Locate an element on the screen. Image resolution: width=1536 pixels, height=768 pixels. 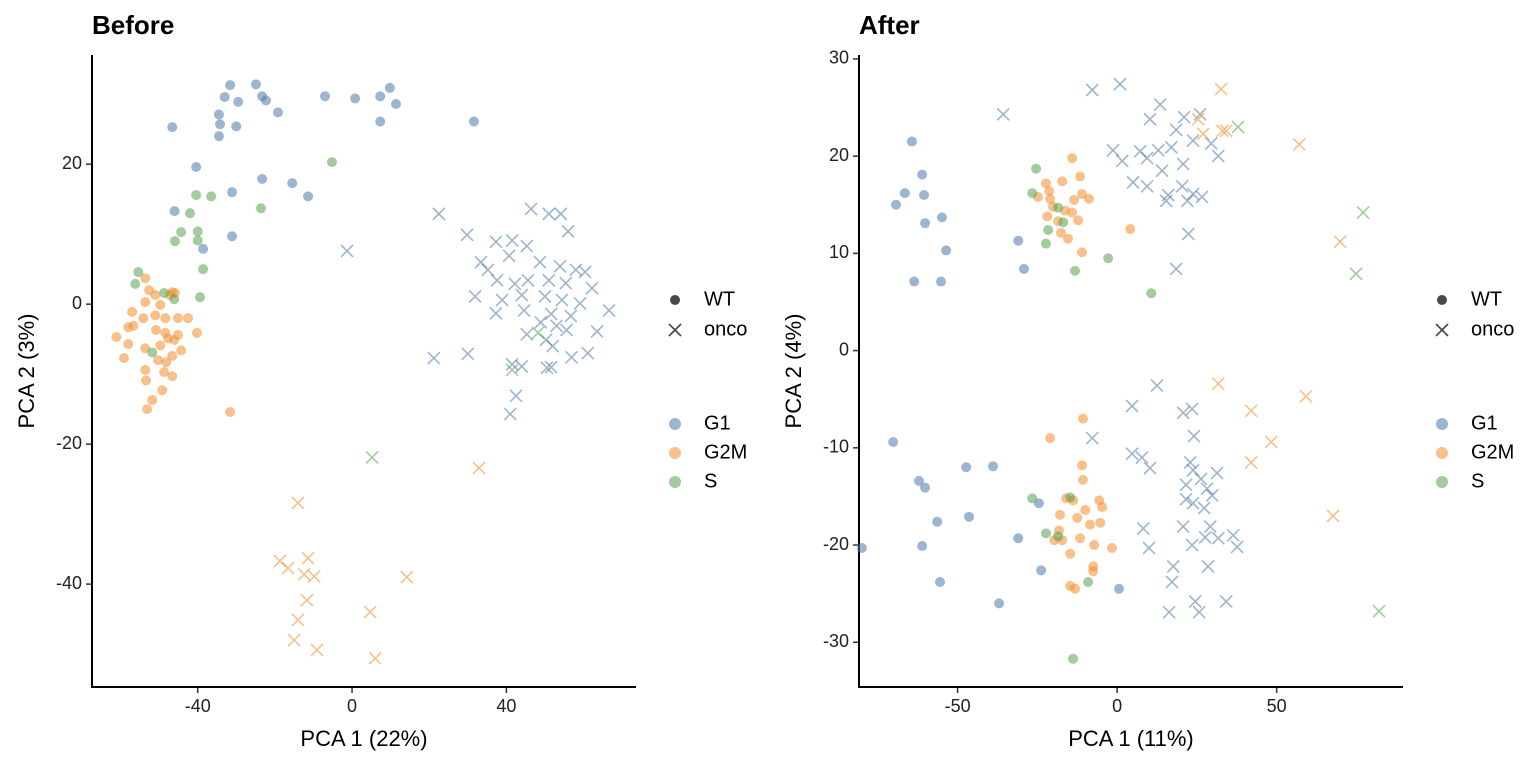
y-tick-label: 0 is located at coordinates (844, 349).